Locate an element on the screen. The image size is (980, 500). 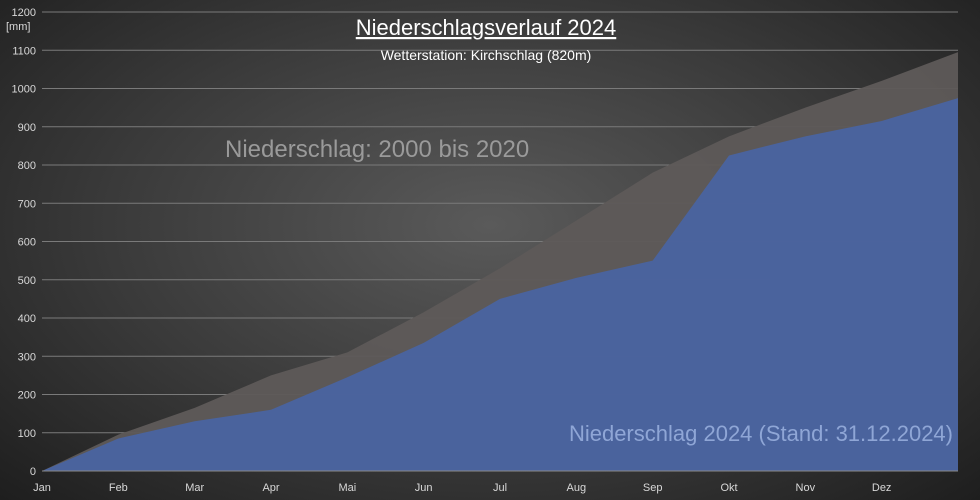
chart-title: Niederschlagsverlauf 2024 is located at coordinates (486, 27).